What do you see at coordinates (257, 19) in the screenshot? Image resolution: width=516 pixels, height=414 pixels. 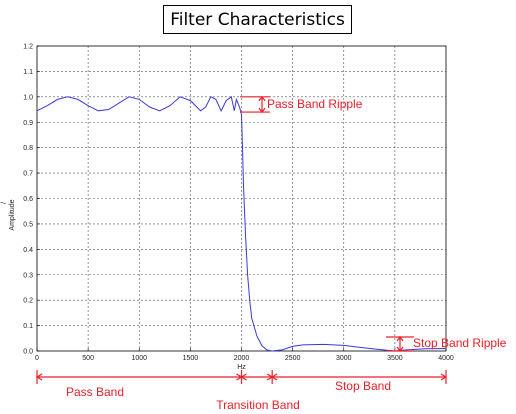 I see `chart-title: Filter Characteristics` at bounding box center [257, 19].